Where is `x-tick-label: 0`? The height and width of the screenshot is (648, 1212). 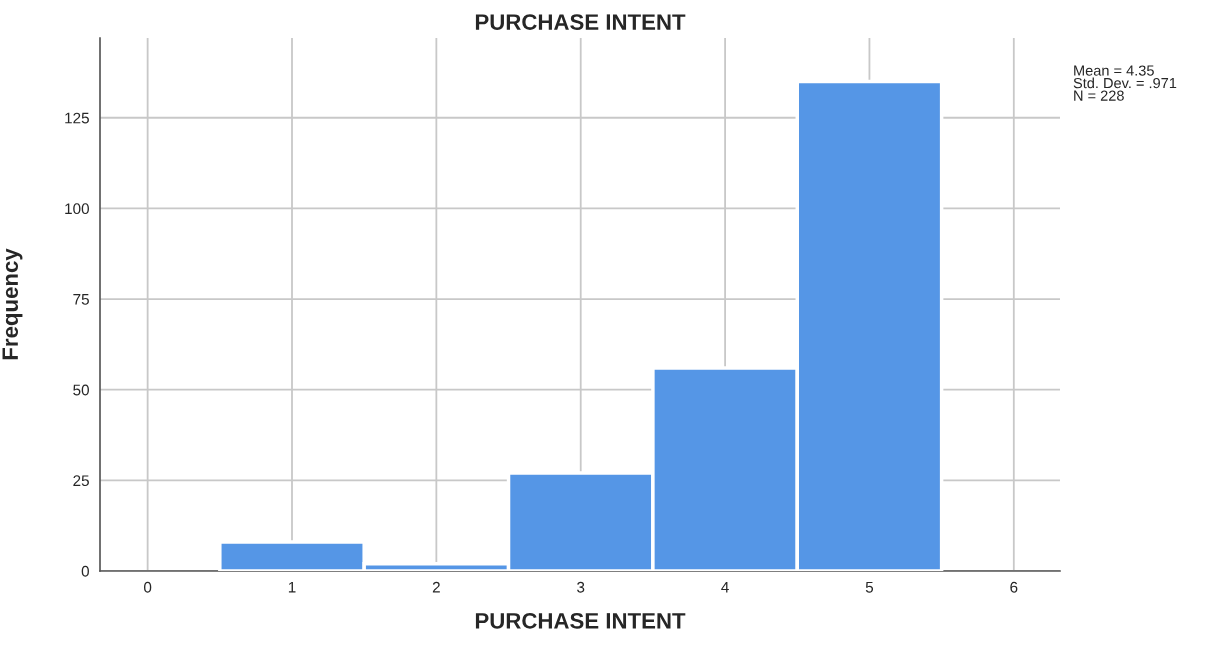
x-tick-label: 0 is located at coordinates (147, 587).